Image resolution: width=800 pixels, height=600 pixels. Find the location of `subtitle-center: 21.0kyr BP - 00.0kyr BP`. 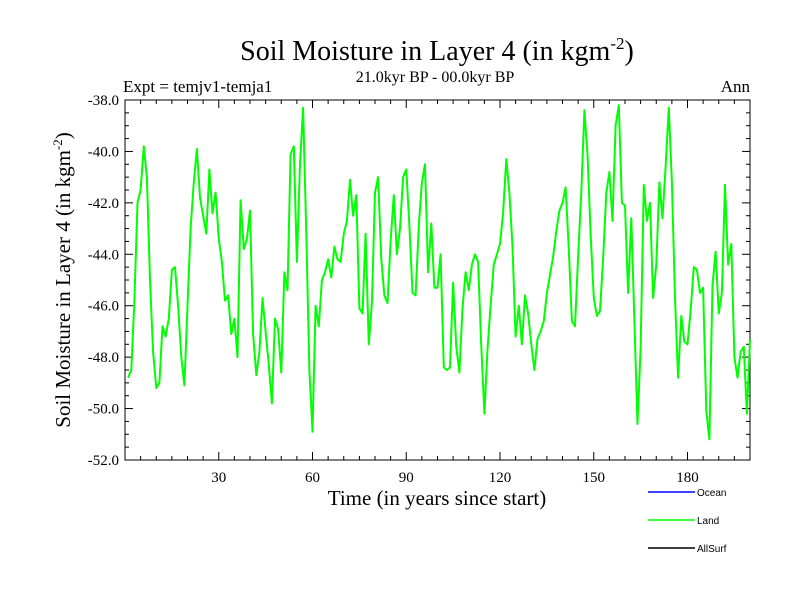

subtitle-center: 21.0kyr BP - 00.0kyr BP is located at coordinates (435, 77).